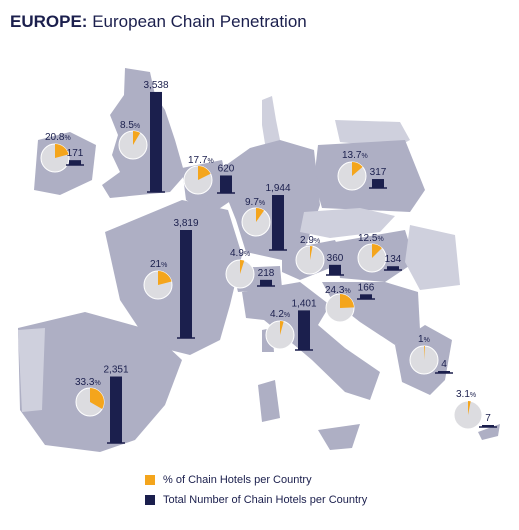  What do you see at coordinates (371, 238) in the screenshot?
I see `pie-label-8: 12.5%` at bounding box center [371, 238].